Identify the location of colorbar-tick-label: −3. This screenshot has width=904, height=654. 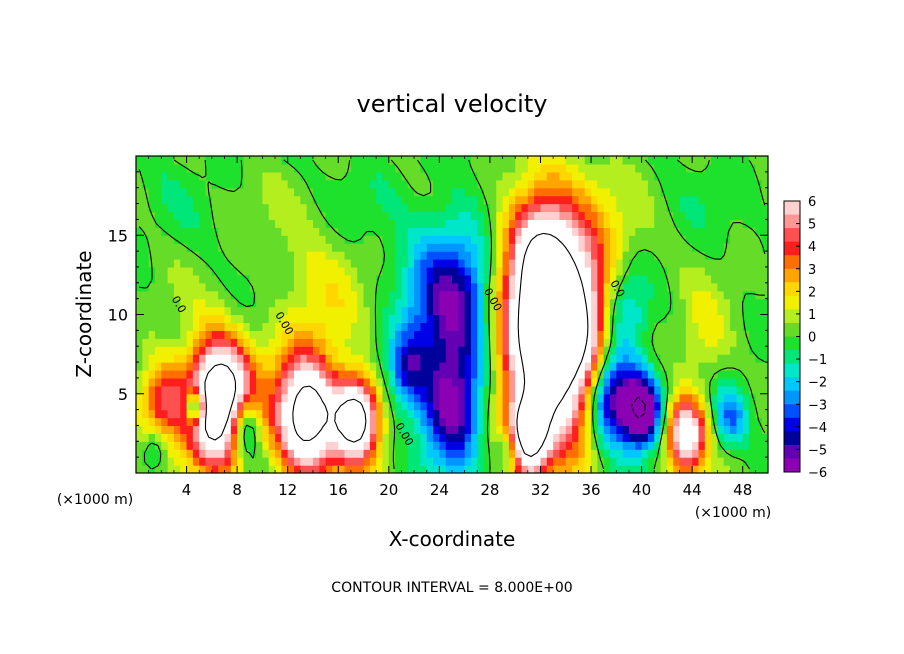
(817, 405).